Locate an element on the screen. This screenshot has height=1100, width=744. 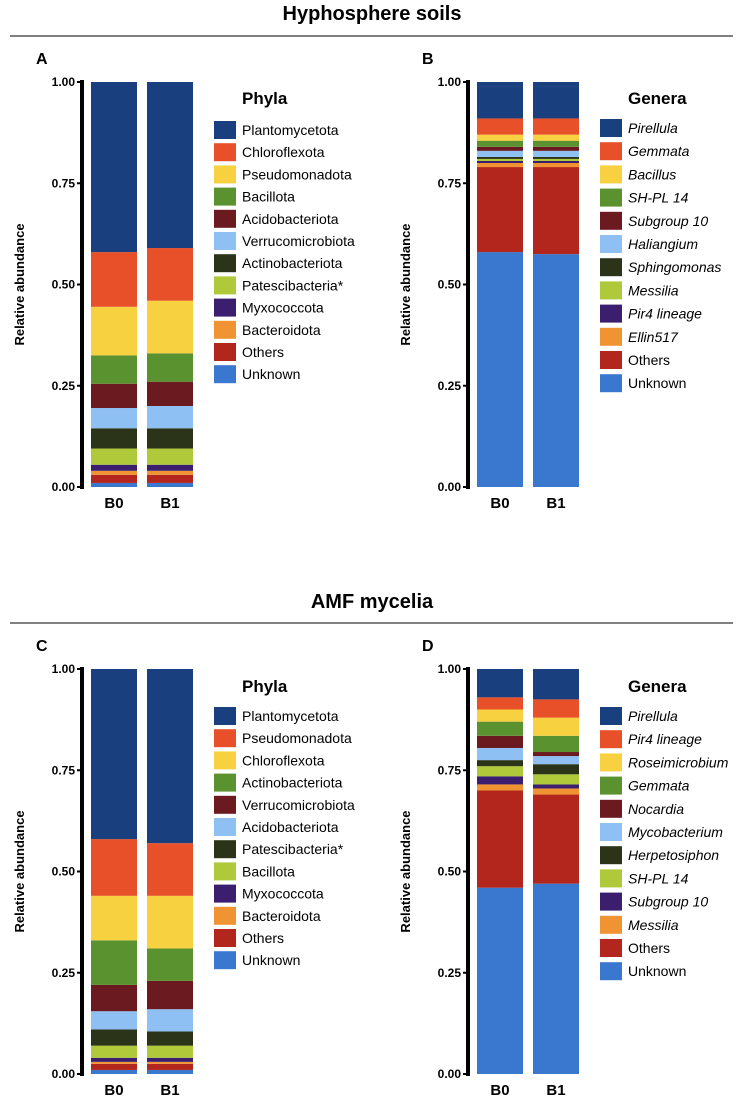
legend-label: Roseimicrobium is located at coordinates (678, 762).